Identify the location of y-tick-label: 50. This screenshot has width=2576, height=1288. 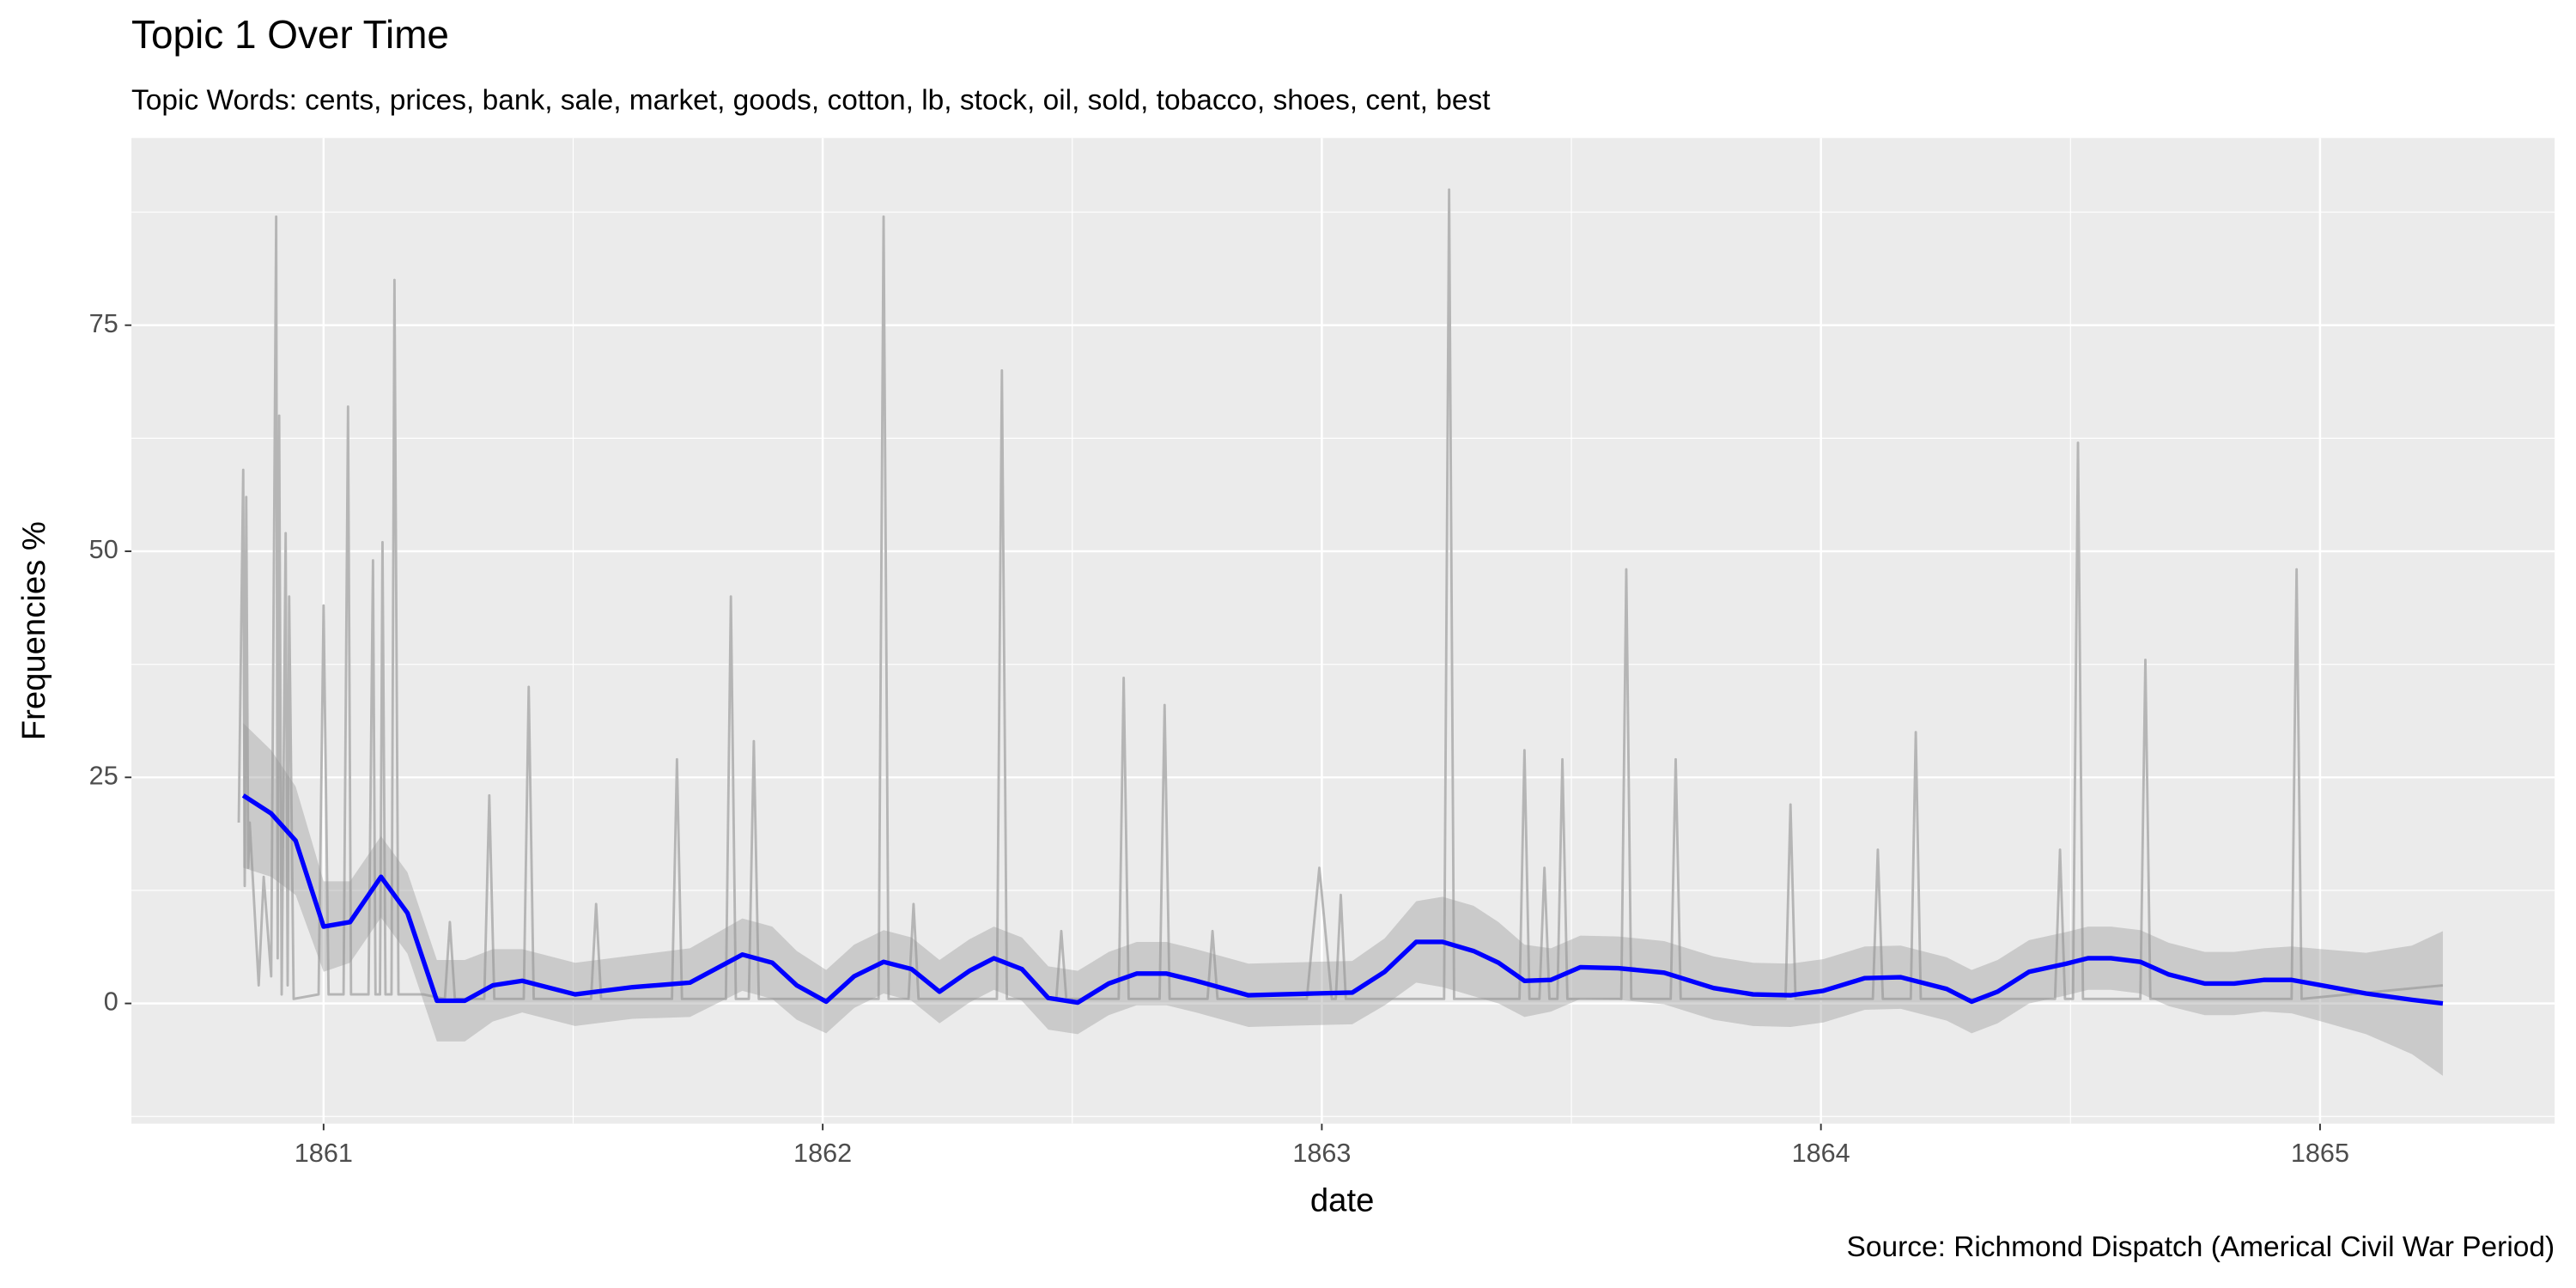
(104, 550).